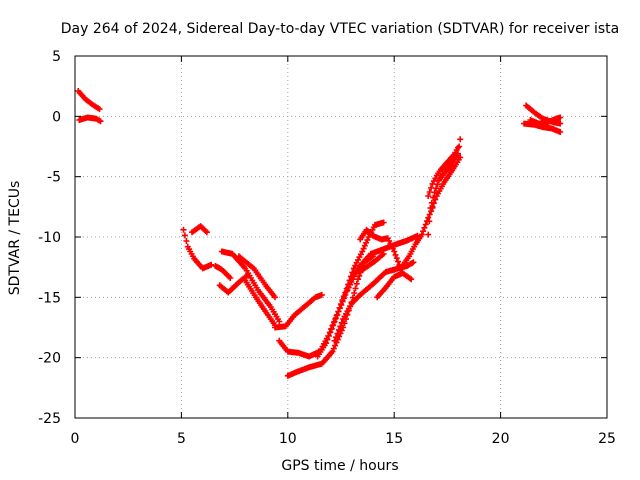 This screenshot has height=480, width=640. I want to click on x-tick-labels: 0 5 10 15 20 25, so click(343, 439).